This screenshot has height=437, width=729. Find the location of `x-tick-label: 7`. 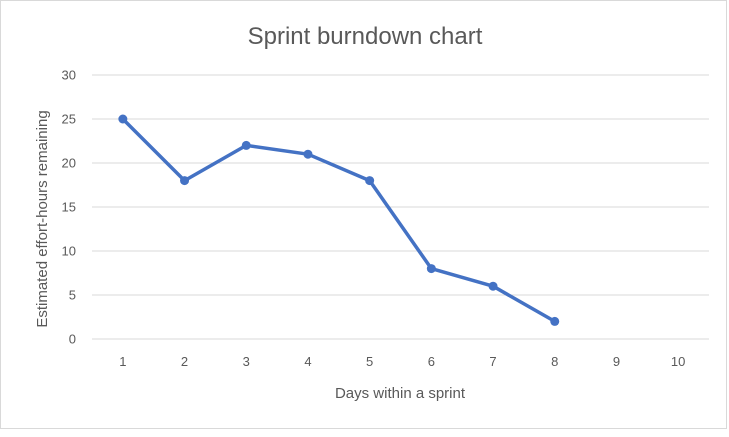

x-tick-label: 7 is located at coordinates (492, 361).